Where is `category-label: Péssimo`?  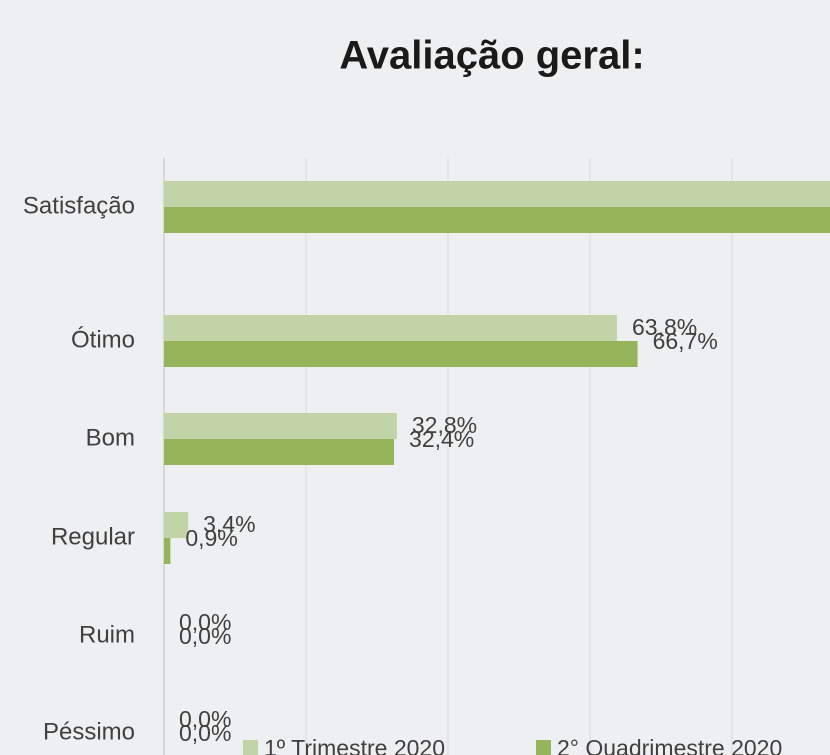
category-label: Péssimo is located at coordinates (89, 731).